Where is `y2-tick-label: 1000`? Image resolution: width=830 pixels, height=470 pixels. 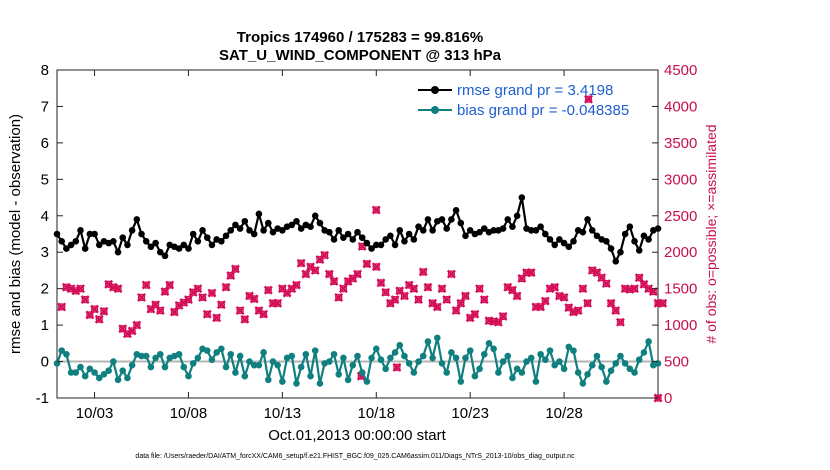
y2-tick-label: 1000 is located at coordinates (680, 325).